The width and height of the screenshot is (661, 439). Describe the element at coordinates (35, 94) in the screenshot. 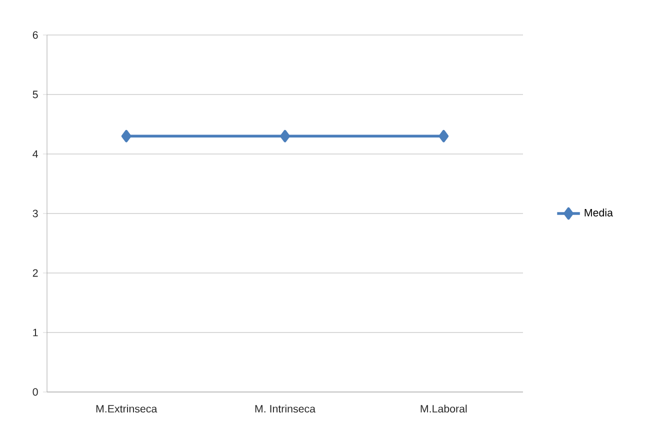

I see `y-tick-label: 5` at that location.